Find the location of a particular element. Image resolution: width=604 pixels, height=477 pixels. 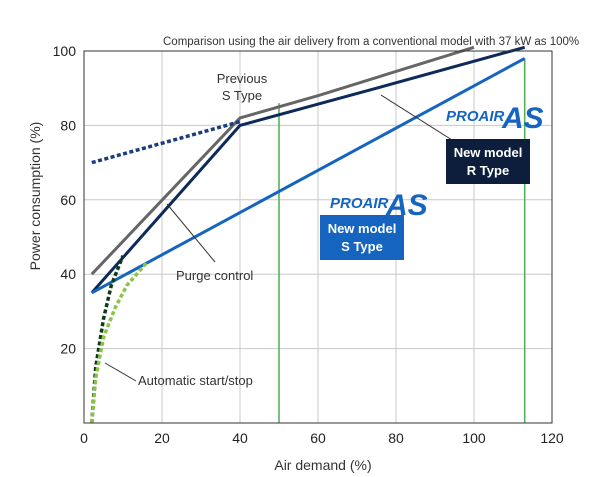

y-tick-labels: 20 40 60 80 100 is located at coordinates (65, 200).